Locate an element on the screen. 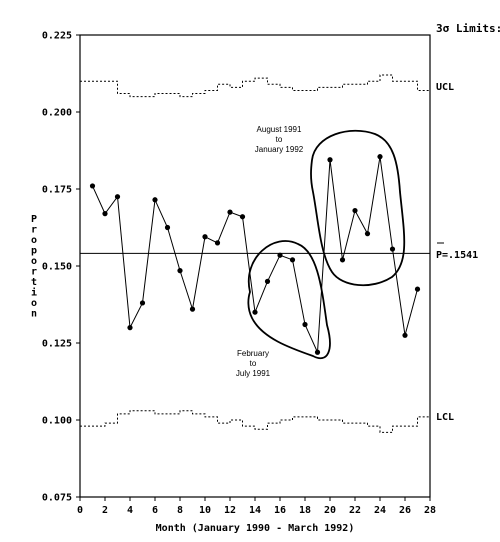 The image size is (500, 542). y-tick-label: 0.150 is located at coordinates (57, 267).